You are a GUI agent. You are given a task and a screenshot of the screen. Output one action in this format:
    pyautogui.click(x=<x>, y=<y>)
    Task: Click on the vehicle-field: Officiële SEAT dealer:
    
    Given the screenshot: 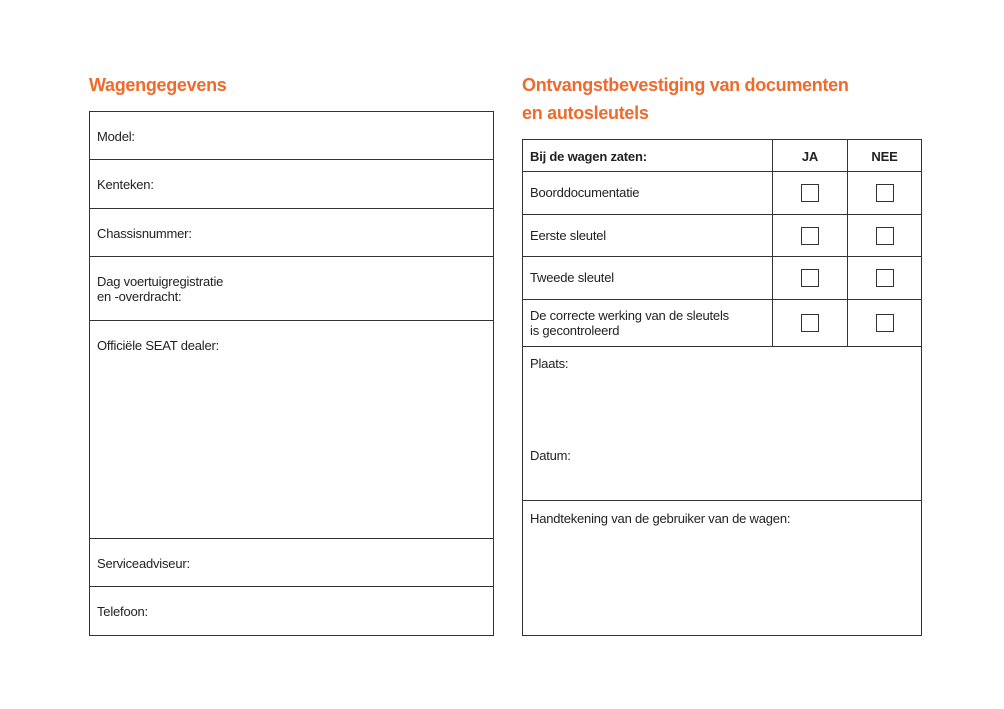 What is the action you would take?
    pyautogui.click(x=291, y=429)
    